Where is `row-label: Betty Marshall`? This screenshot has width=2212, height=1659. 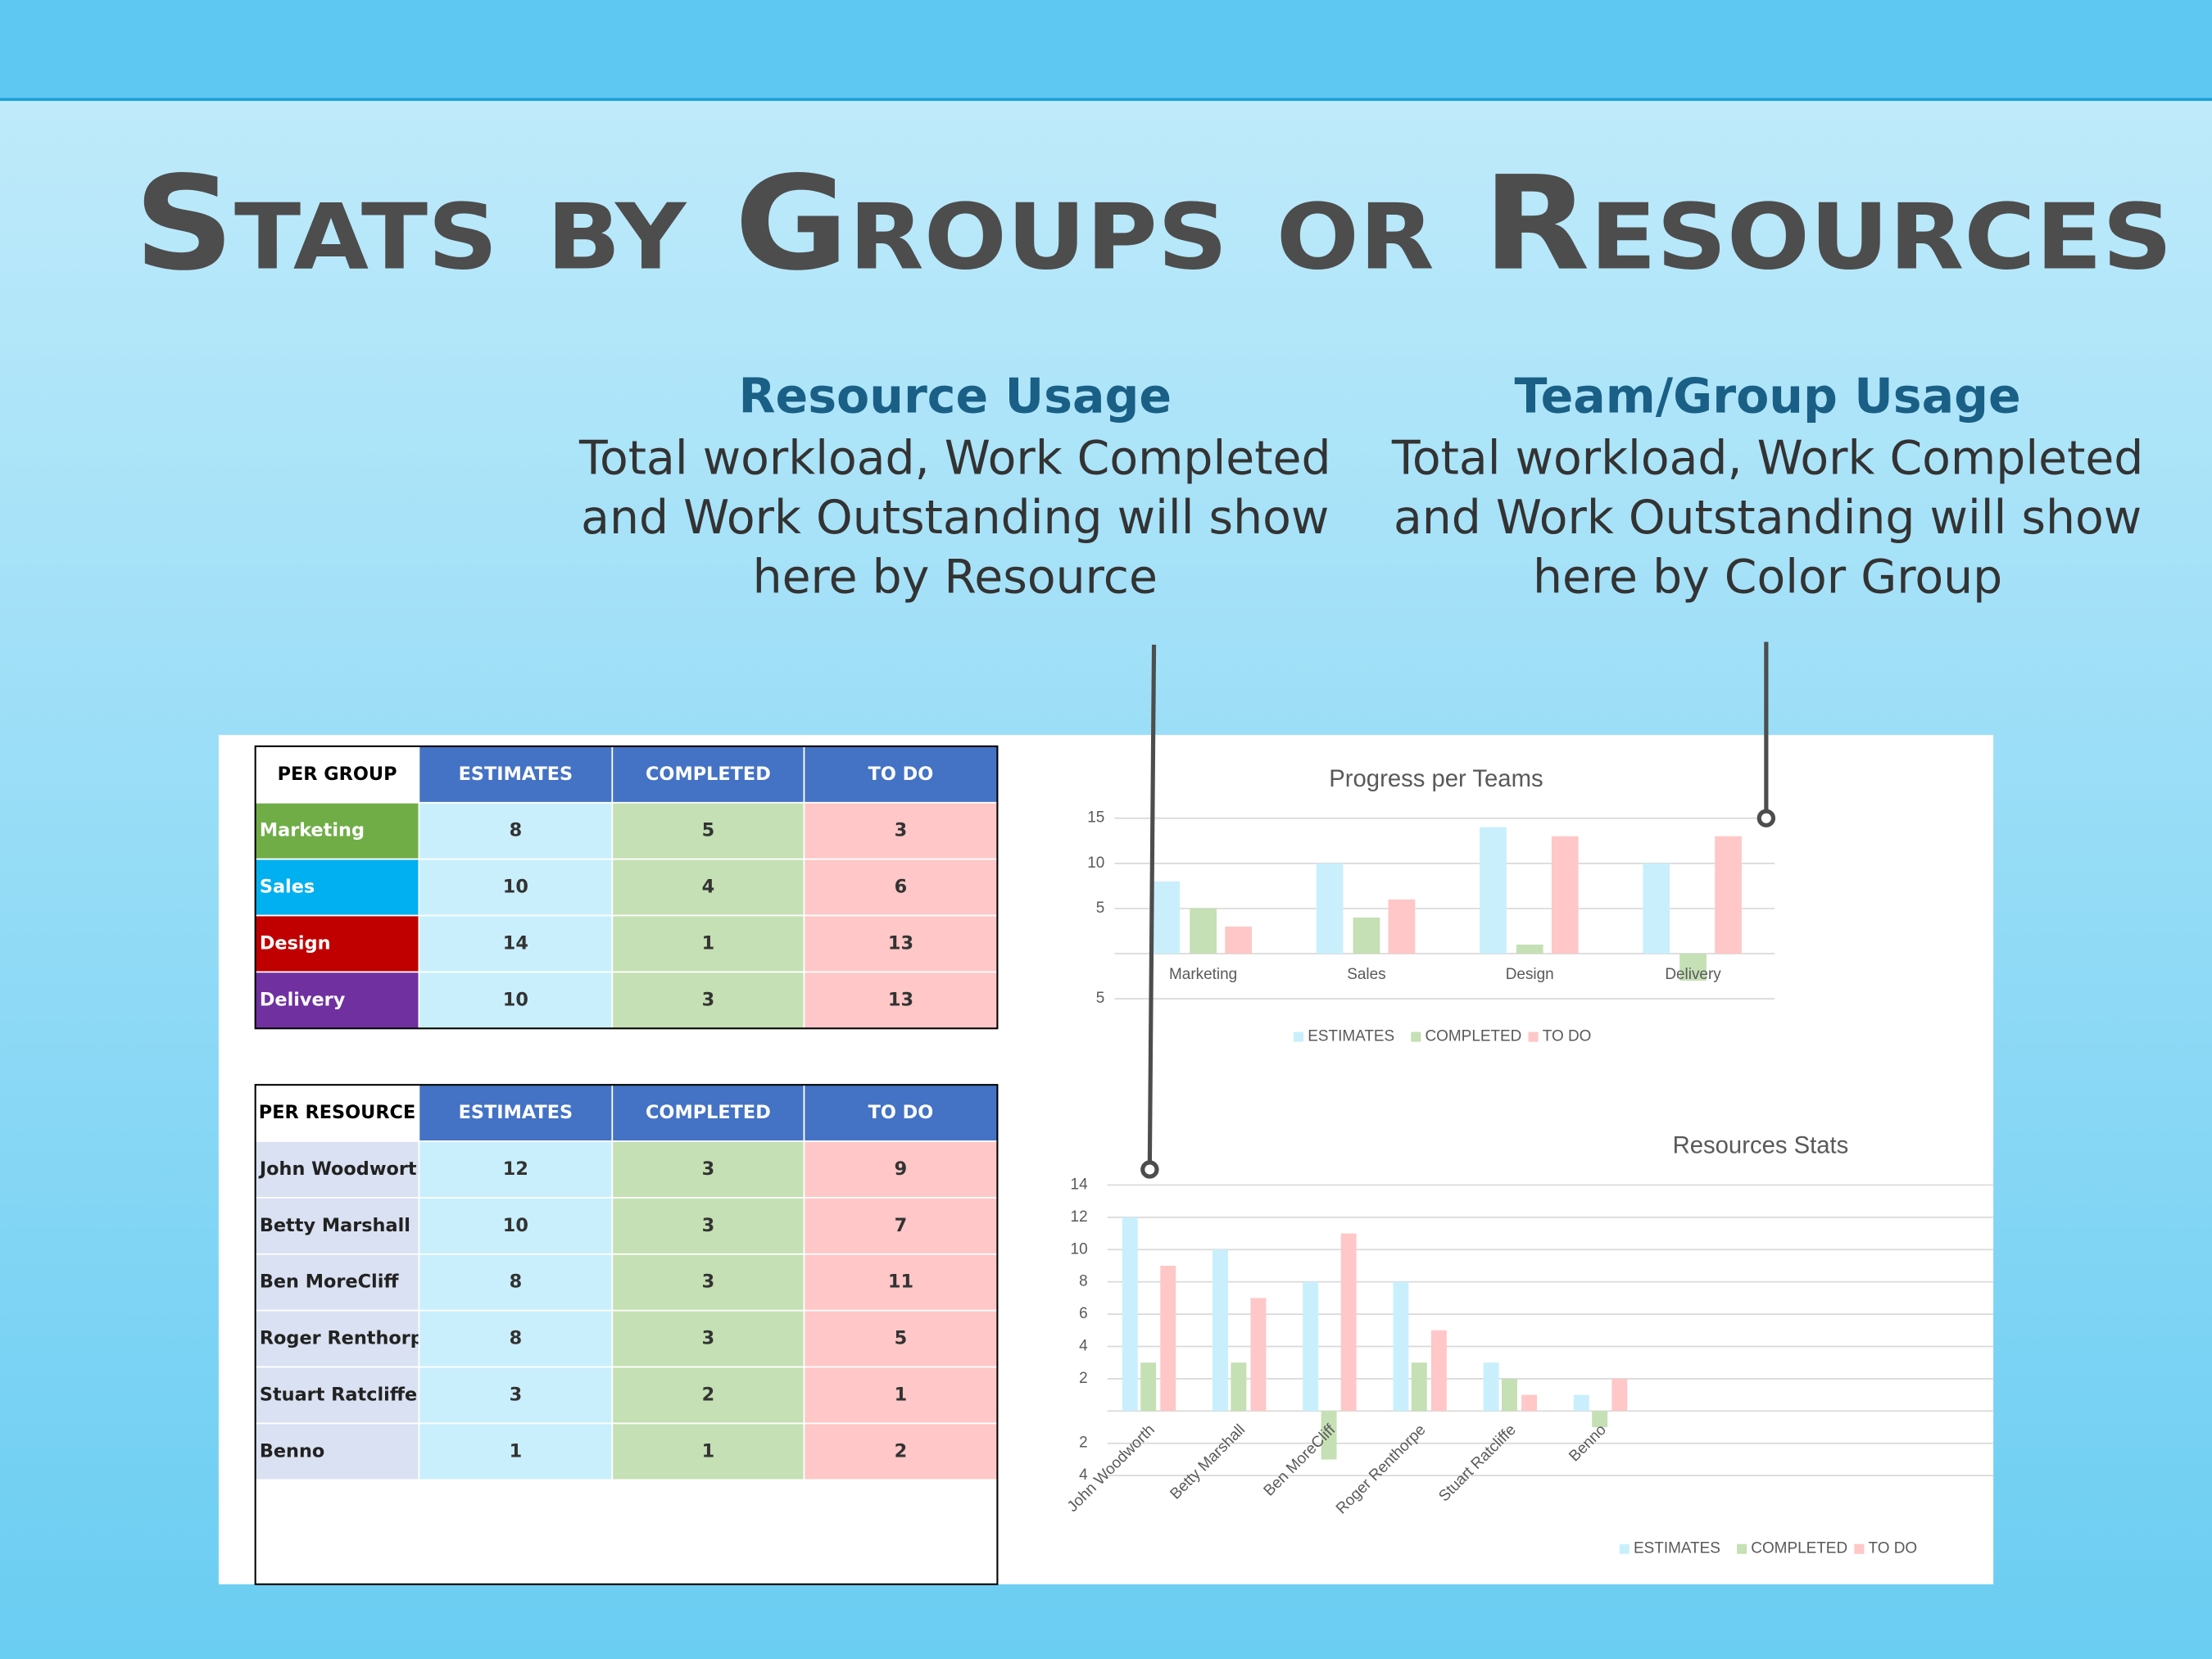 row-label: Betty Marshall is located at coordinates (335, 1225).